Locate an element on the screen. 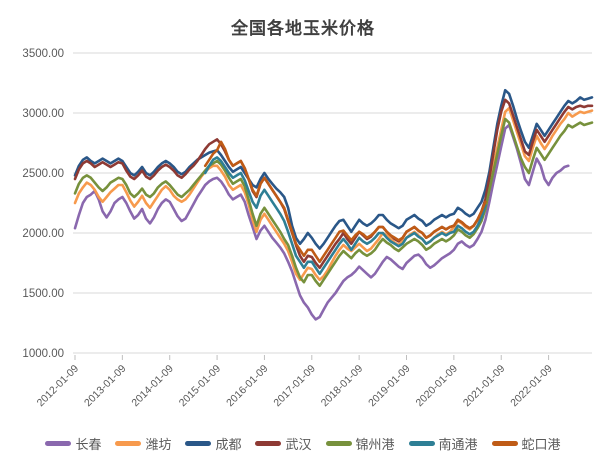 The image size is (606, 459). y-axis-tick-label: 3500.00 is located at coordinates (43, 54).